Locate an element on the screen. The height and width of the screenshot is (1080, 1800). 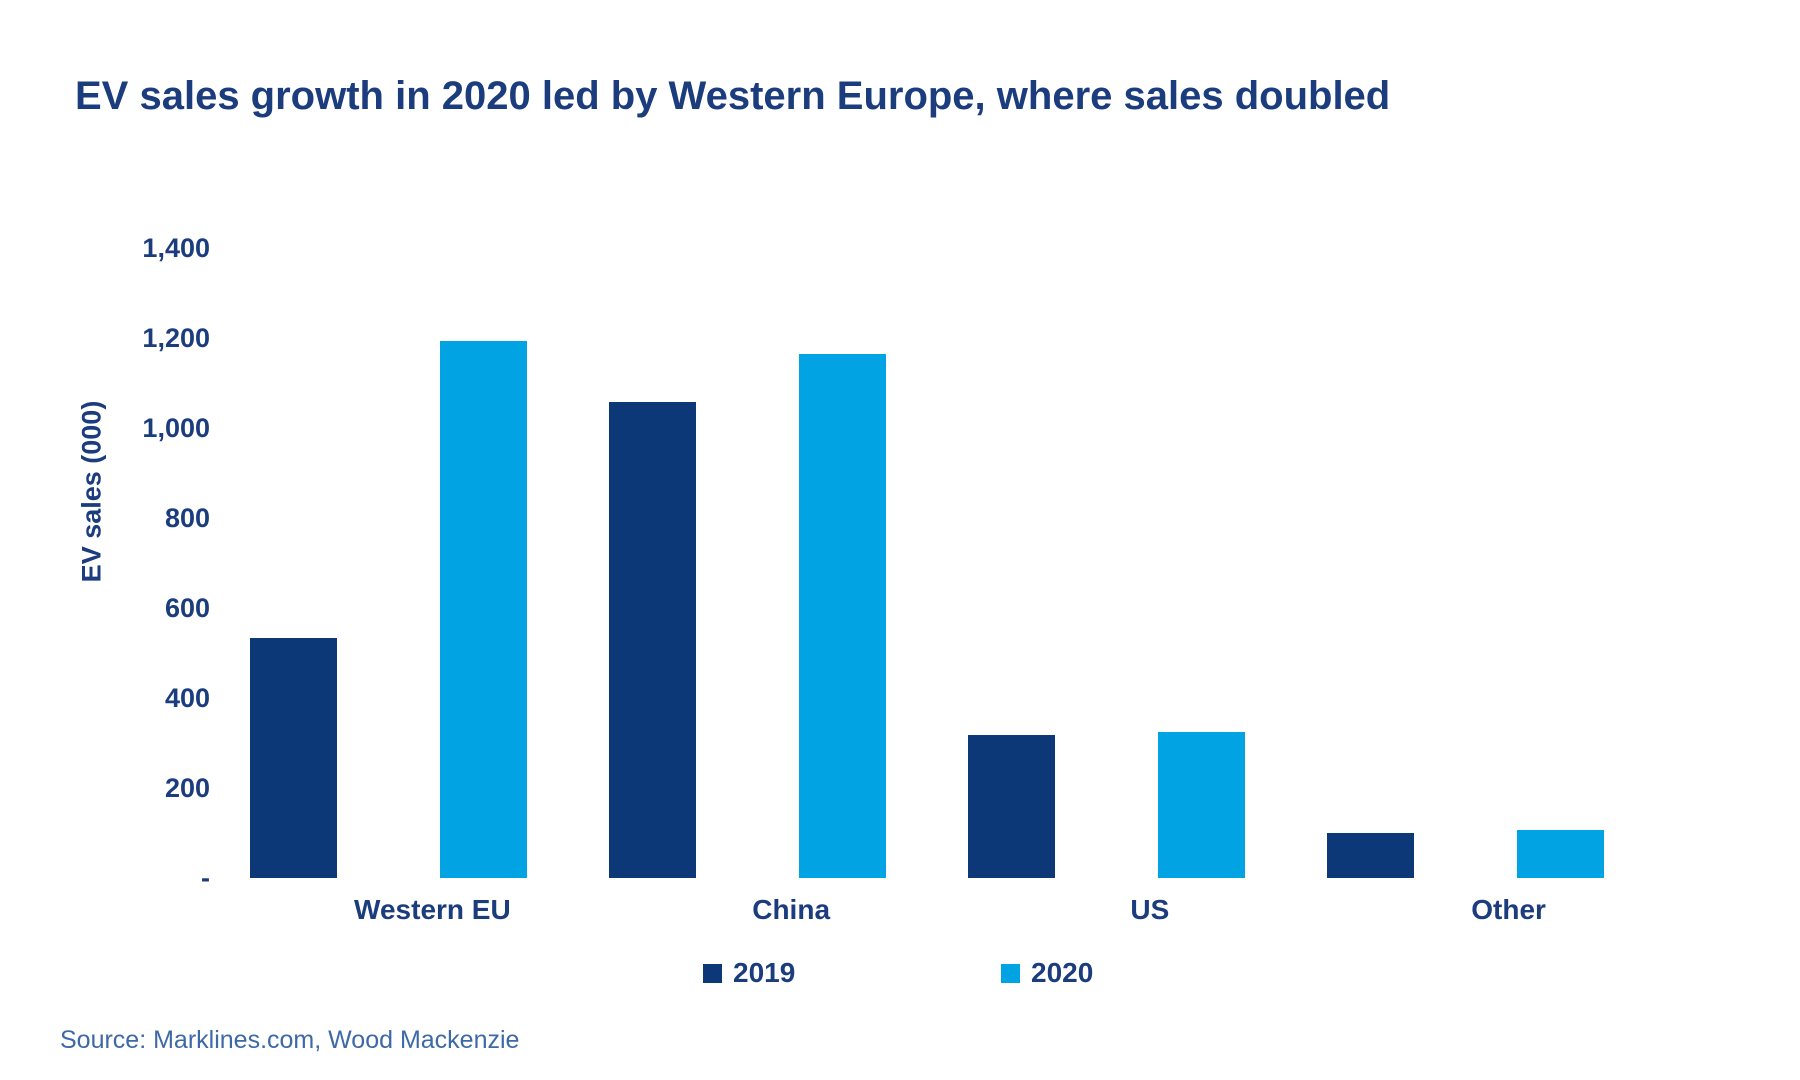
source-note: Source: Marklines.com, Wood Mackenzie is located at coordinates (290, 1040).